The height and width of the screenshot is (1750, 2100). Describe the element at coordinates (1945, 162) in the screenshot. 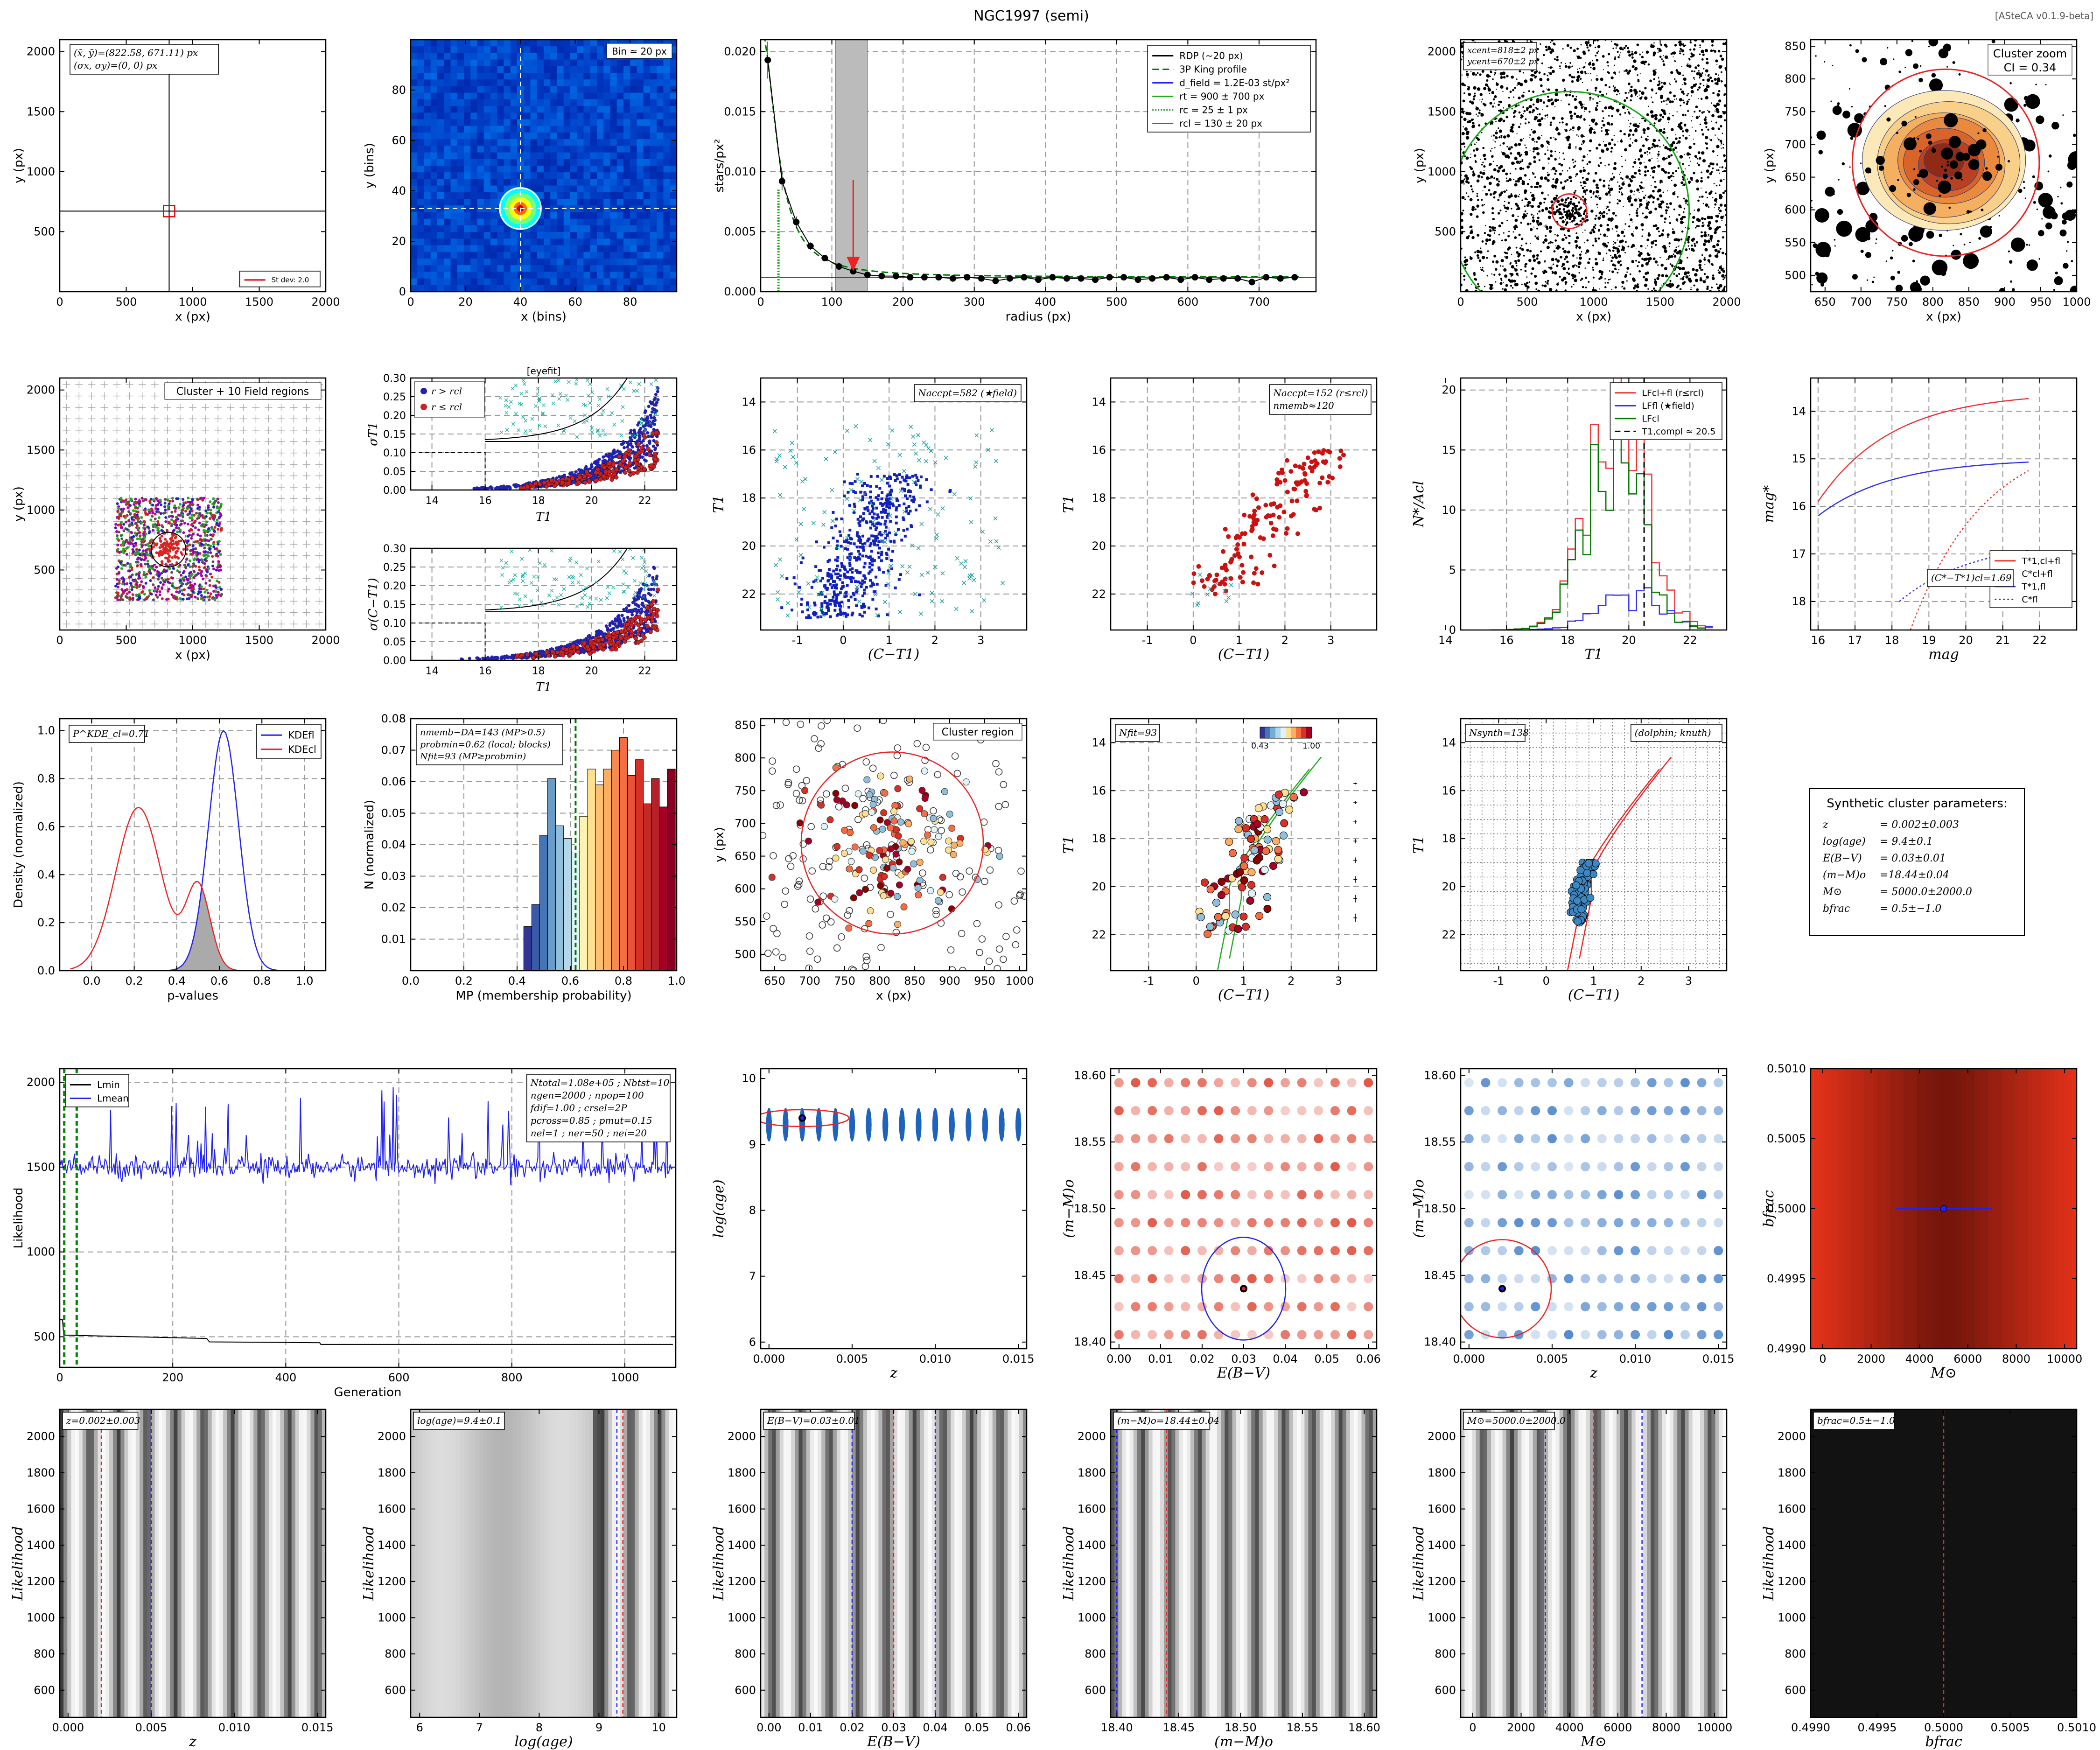

I see `cluster-radius` at that location.